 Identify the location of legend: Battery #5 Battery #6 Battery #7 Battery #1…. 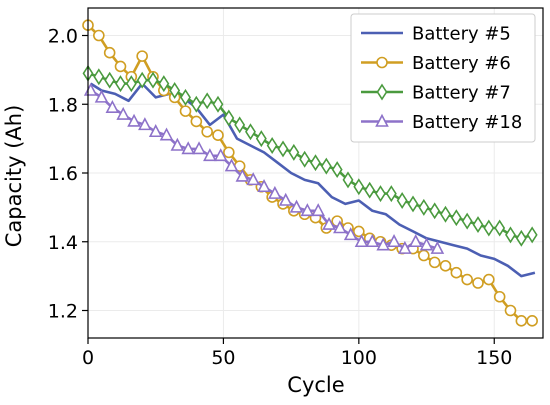
(443, 78).